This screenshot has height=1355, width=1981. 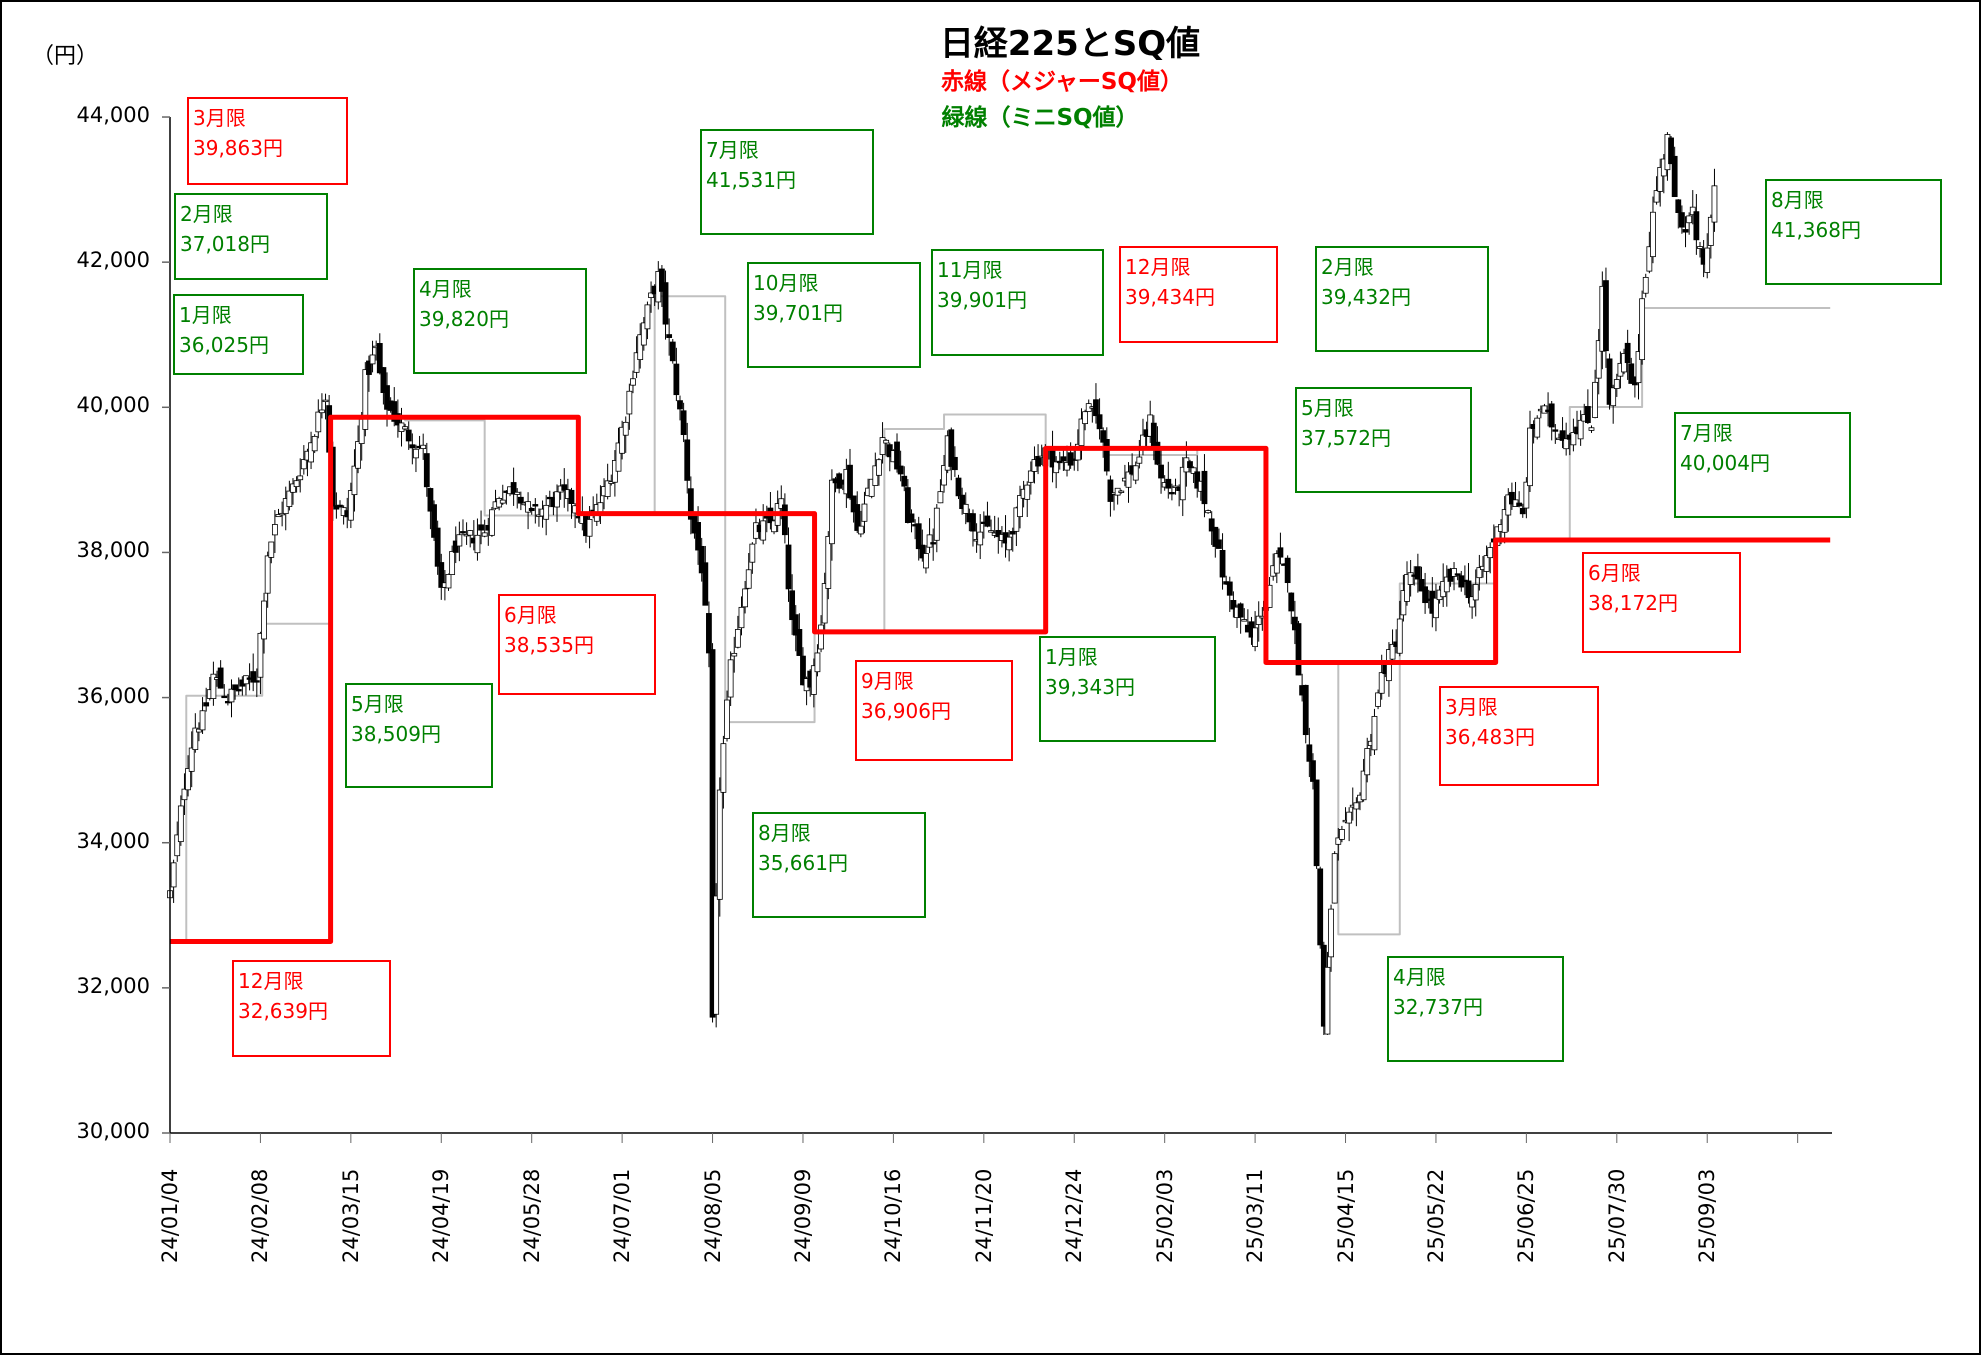 I want to click on sq-annotation-box: 5月限 37,572円, so click(x=1383, y=440).